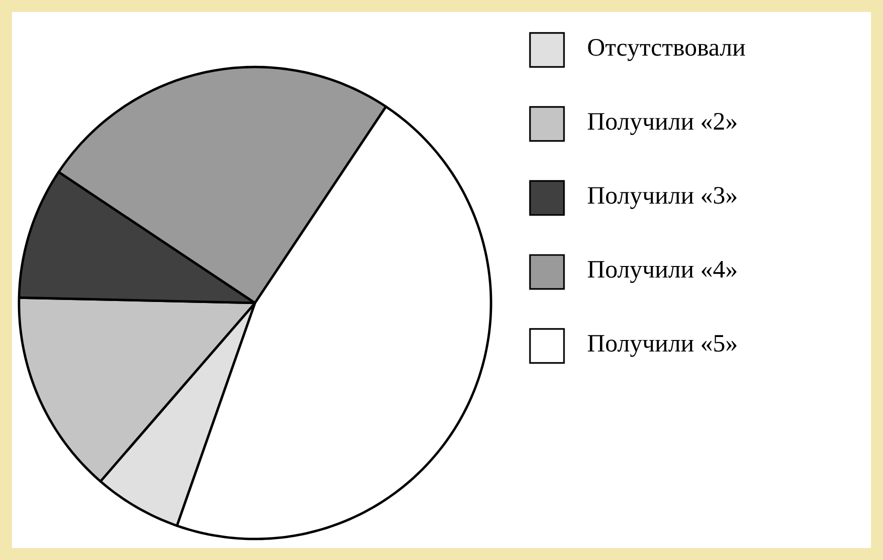 The width and height of the screenshot is (883, 560). I want to click on legend-label: Получили «4», so click(662, 272).